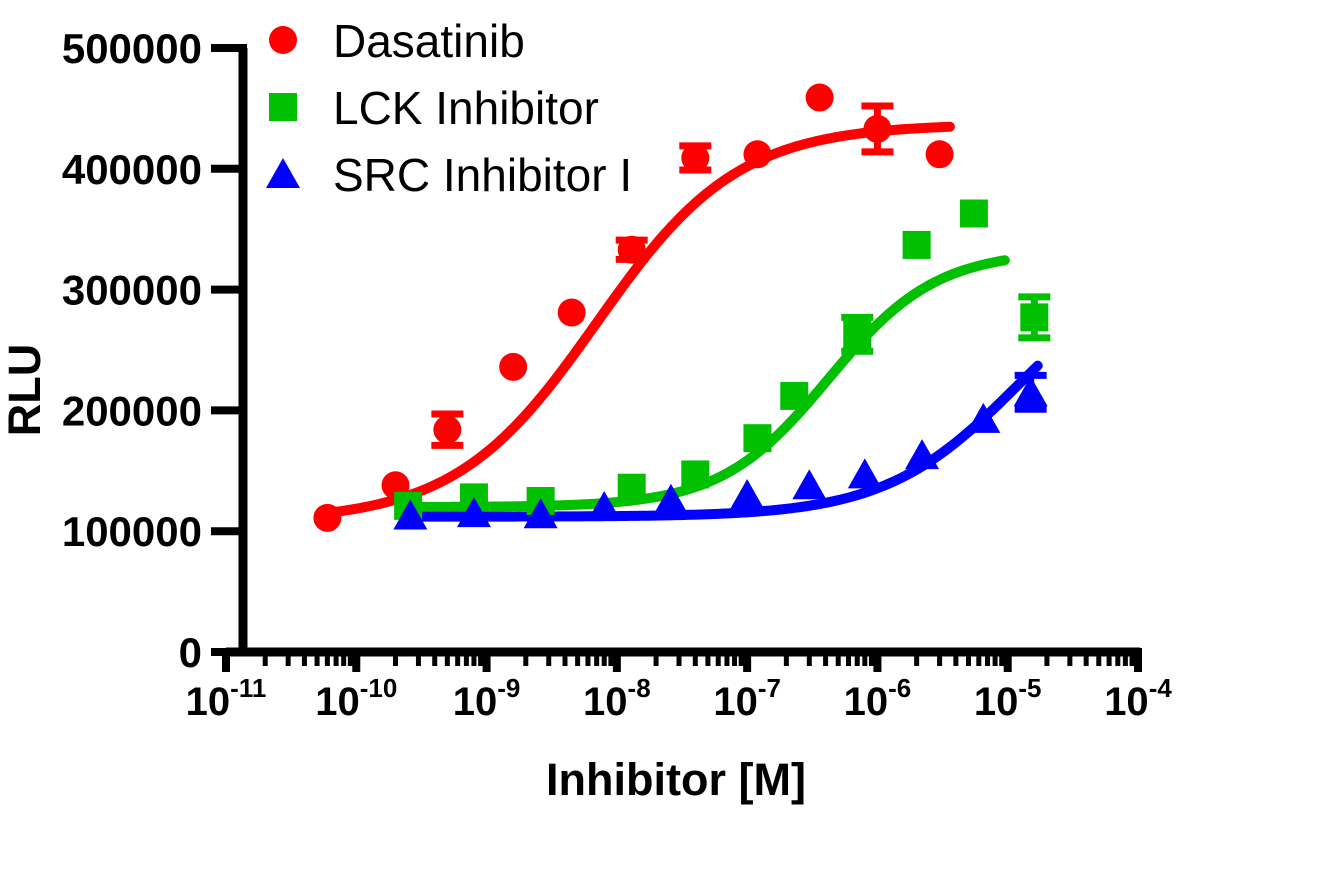 The image size is (1323, 882). I want to click on x-axis-title: Inhibitor [M], so click(676, 779).